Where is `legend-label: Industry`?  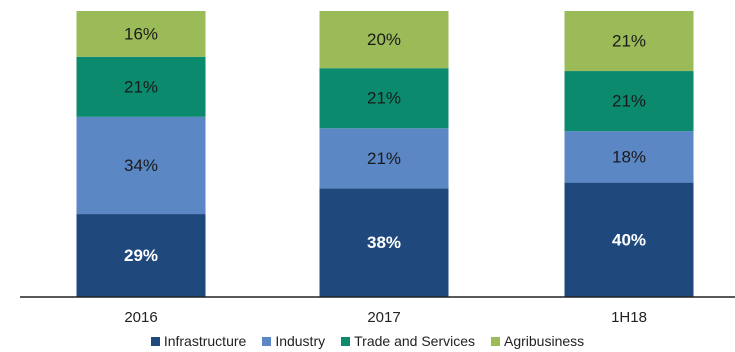 legend-label: Industry is located at coordinates (300, 341).